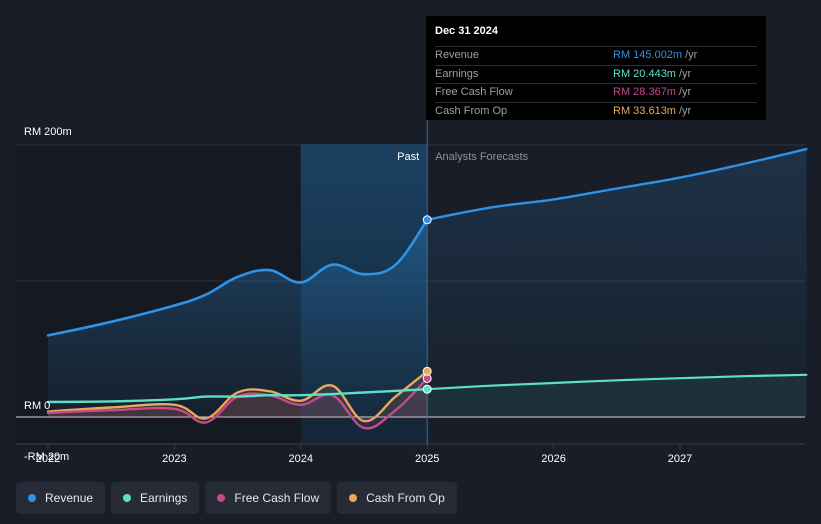 This screenshot has width=821, height=524. I want to click on x-tick-label: 2027, so click(680, 459).